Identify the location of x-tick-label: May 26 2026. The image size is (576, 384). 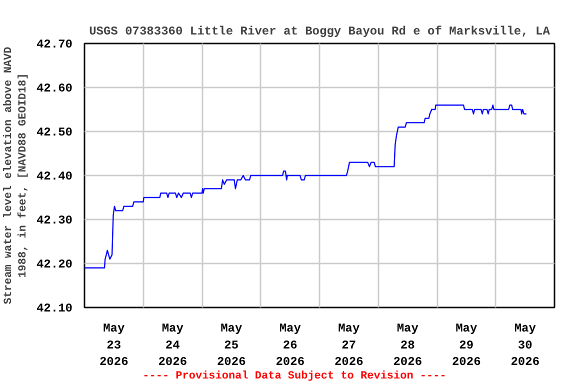
(290, 346).